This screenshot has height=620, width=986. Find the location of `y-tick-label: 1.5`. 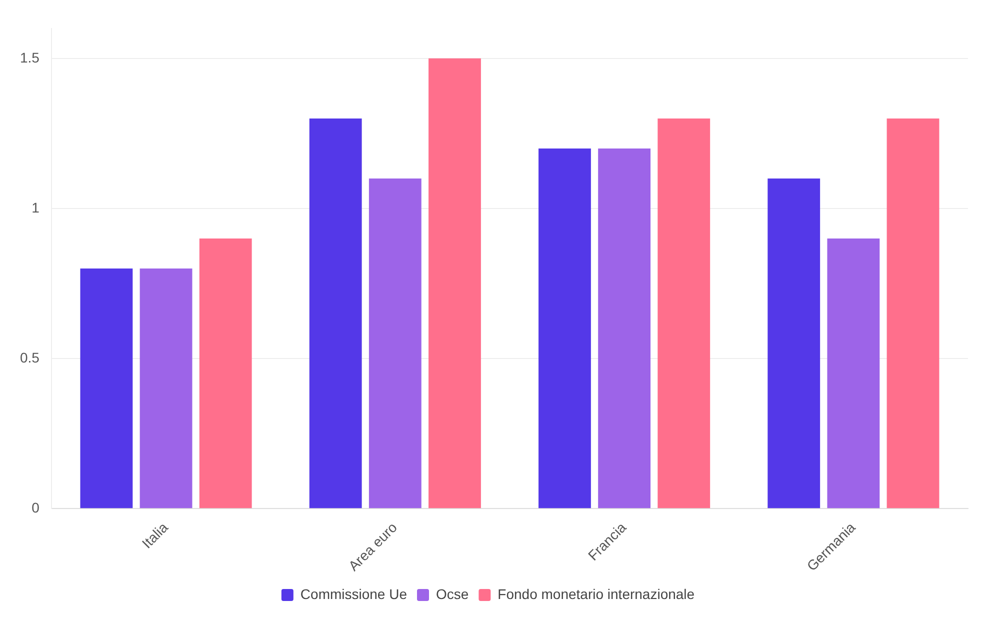

y-tick-label: 1.5 is located at coordinates (30, 57).